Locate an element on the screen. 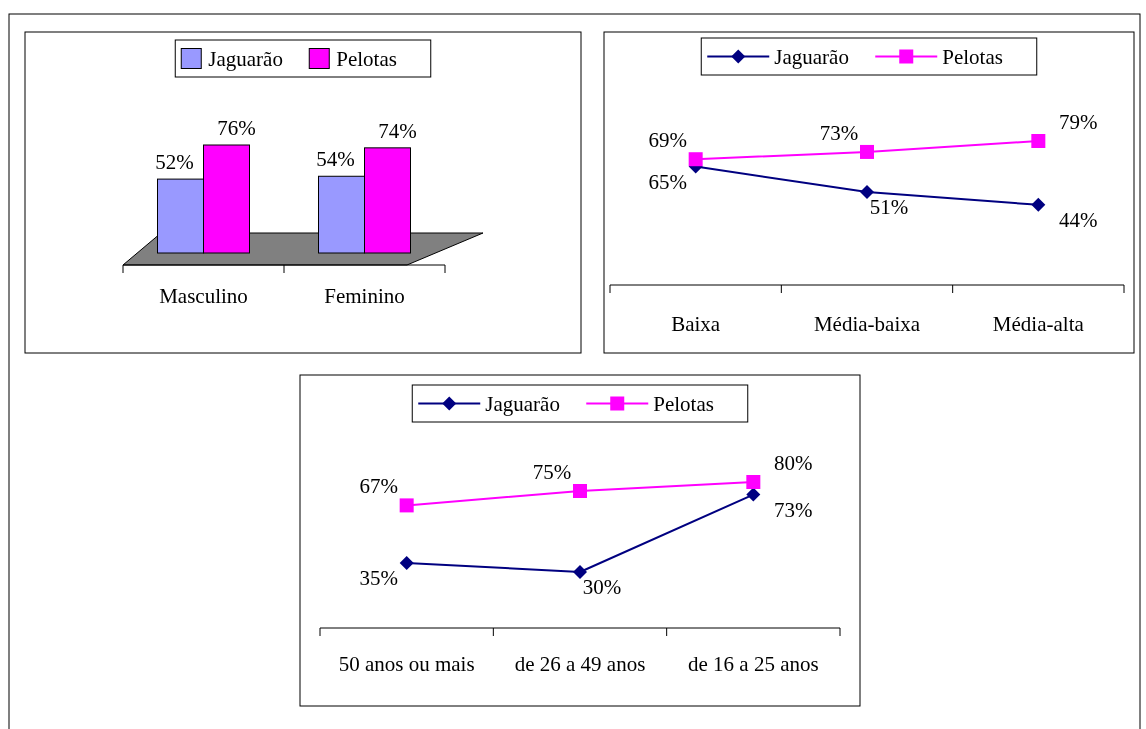 The height and width of the screenshot is (729, 1146). data-label: 51% is located at coordinates (889, 207).